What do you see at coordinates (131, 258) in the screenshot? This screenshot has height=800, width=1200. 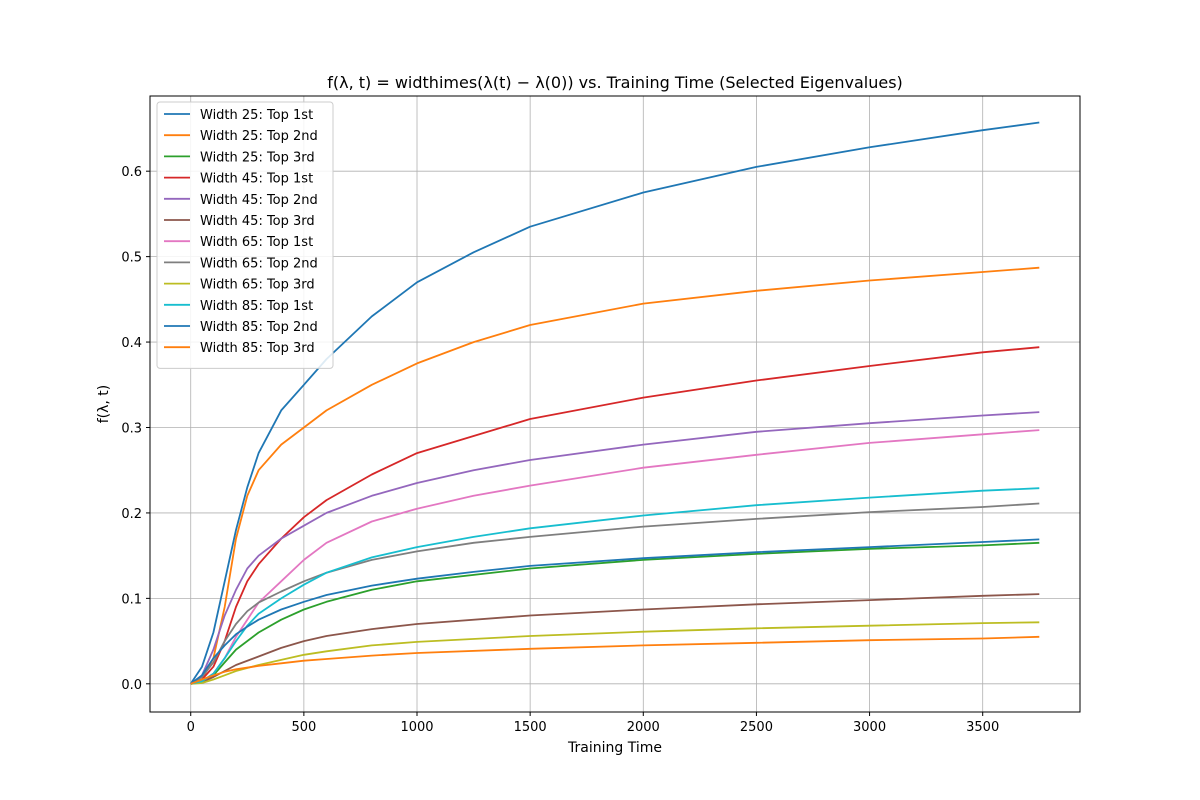 I see `y-tick-label: 0.5` at bounding box center [131, 258].